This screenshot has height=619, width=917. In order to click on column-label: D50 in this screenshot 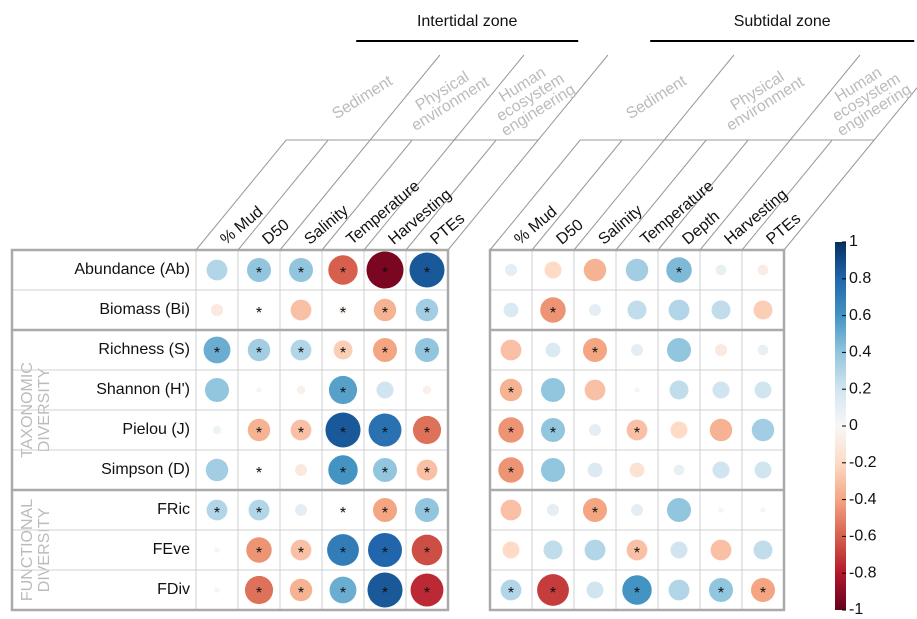, I will do `click(275, 232)`.